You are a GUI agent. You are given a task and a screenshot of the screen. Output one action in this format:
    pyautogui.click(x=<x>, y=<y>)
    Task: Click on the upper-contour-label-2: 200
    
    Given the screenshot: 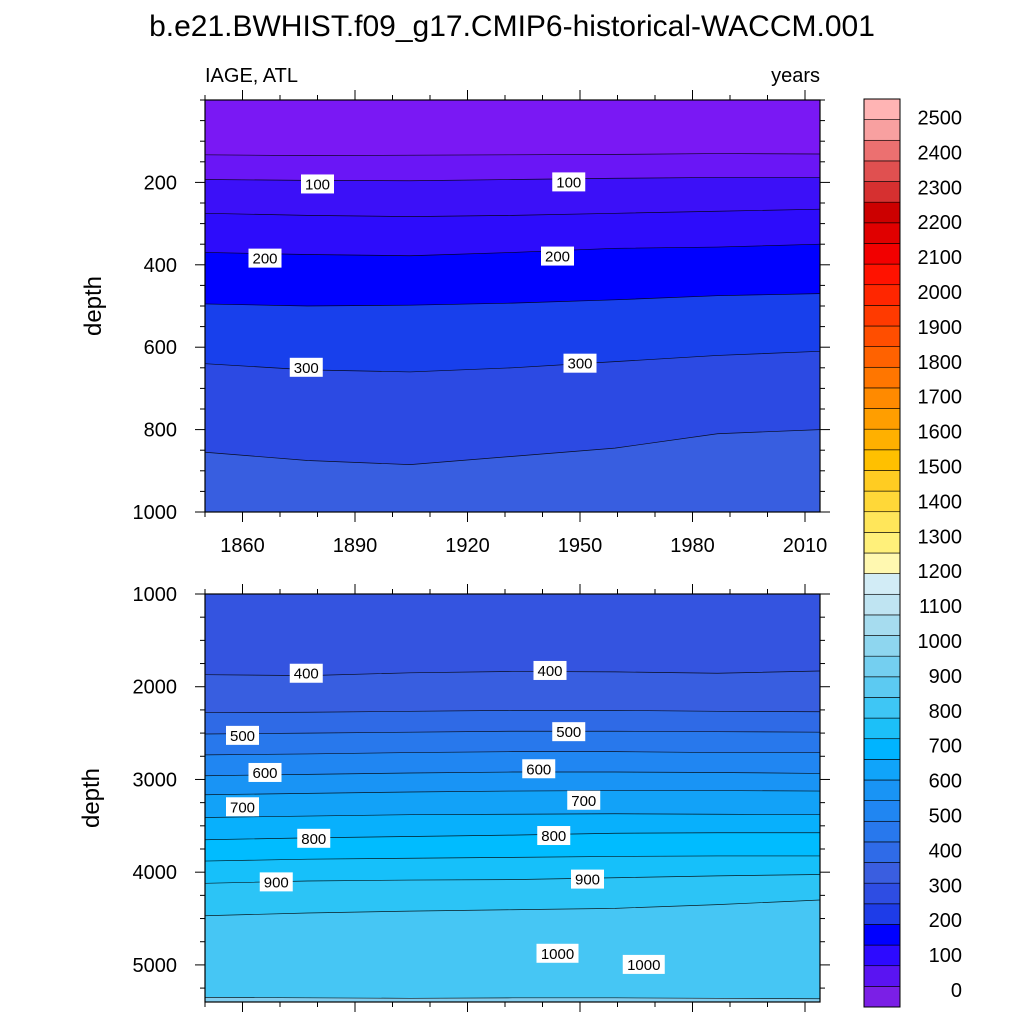 What is the action you would take?
    pyautogui.click(x=264, y=259)
    